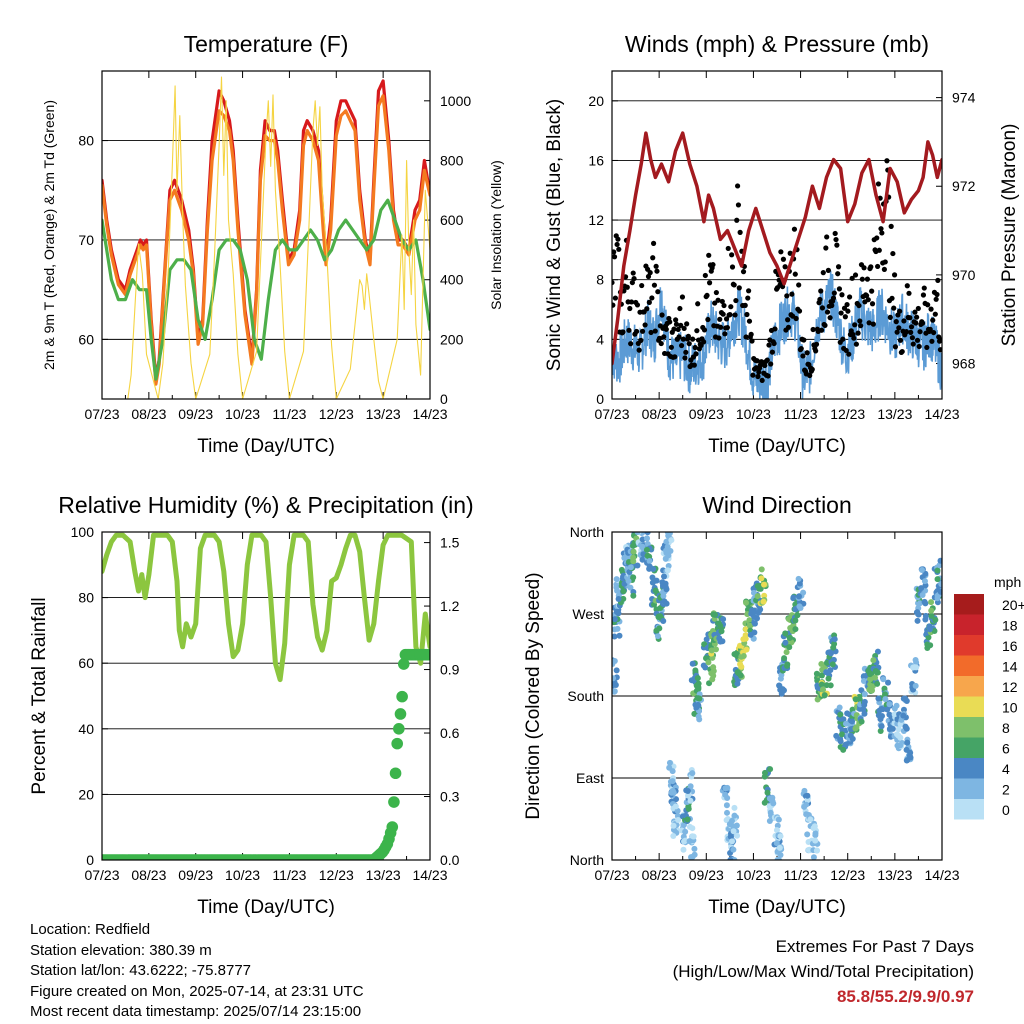  What do you see at coordinates (753, 875) in the screenshot?
I see `wind_direction-xtick-label: 10/23` at bounding box center [753, 875].